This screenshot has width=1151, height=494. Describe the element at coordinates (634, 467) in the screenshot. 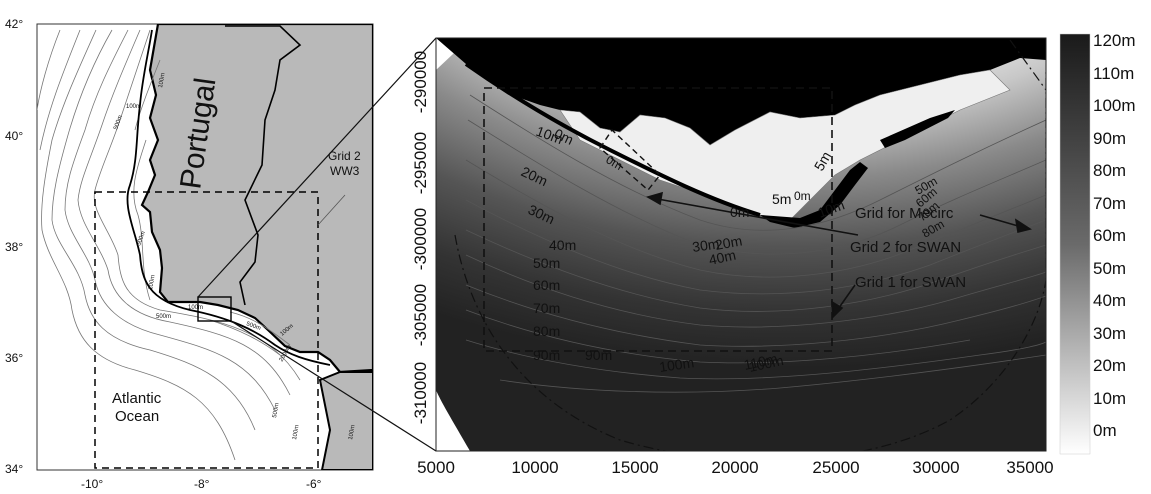

I see `x-tick-label: 15000` at that location.